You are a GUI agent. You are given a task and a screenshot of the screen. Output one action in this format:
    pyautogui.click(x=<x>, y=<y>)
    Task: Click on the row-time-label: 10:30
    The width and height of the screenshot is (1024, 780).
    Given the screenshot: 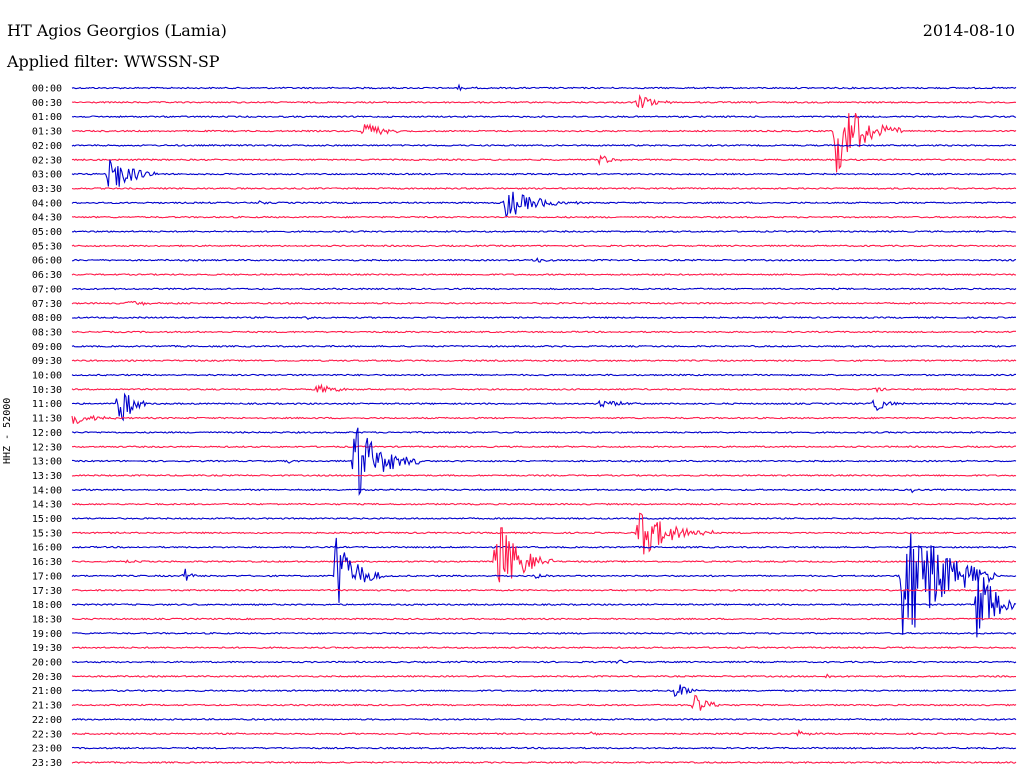 What is the action you would take?
    pyautogui.click(x=47, y=390)
    